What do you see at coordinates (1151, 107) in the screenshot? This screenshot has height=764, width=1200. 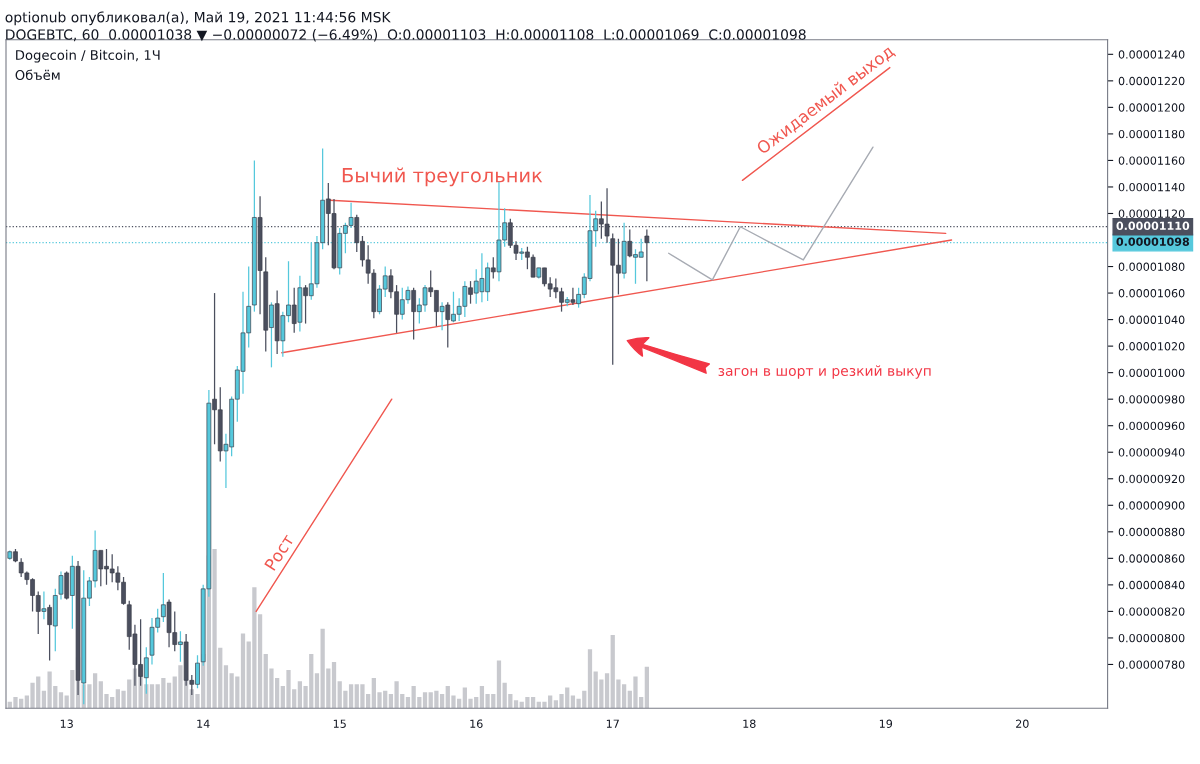 I see `y-tick-label: 0.00001200` at bounding box center [1151, 107].